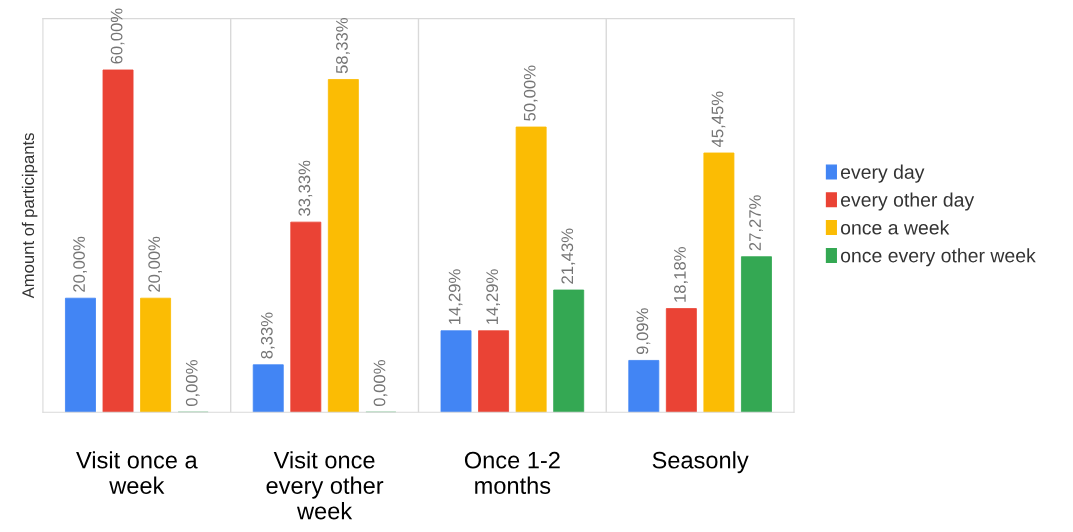 This screenshot has width=1073, height=532. What do you see at coordinates (267, 335) in the screenshot?
I see `data-label: 8,33%` at bounding box center [267, 335].